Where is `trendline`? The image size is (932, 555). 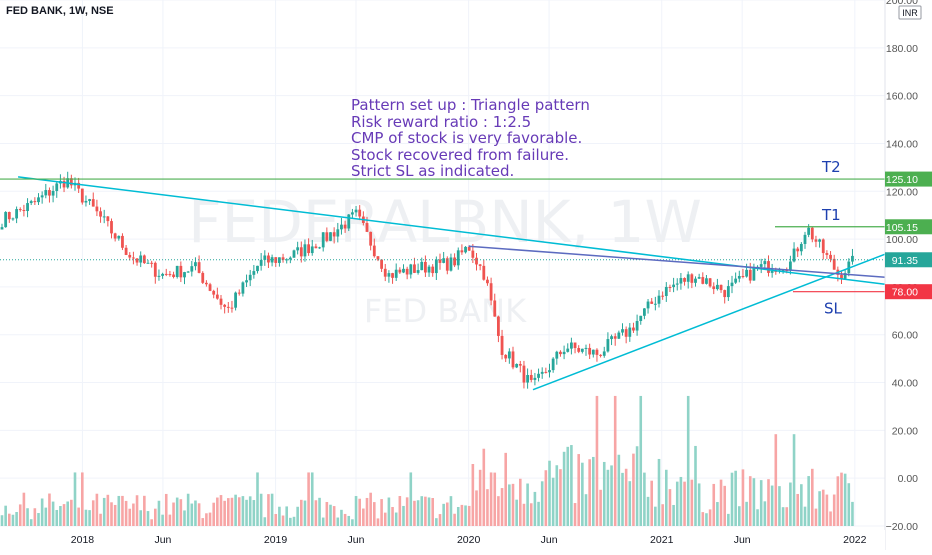 trendline is located at coordinates (710, 321).